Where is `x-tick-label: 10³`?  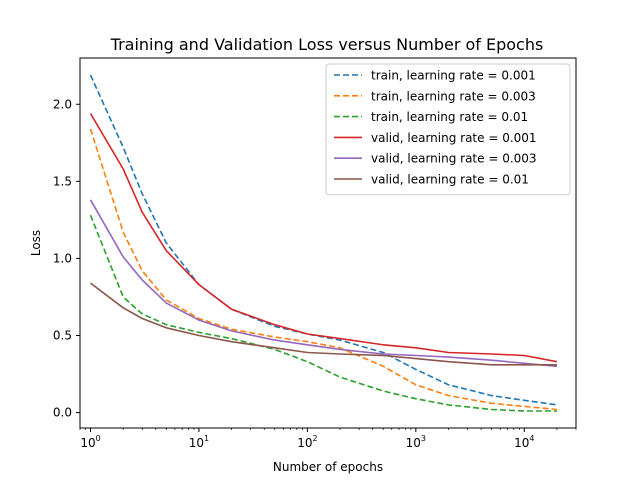
x-tick-label: 10³ is located at coordinates (416, 442).